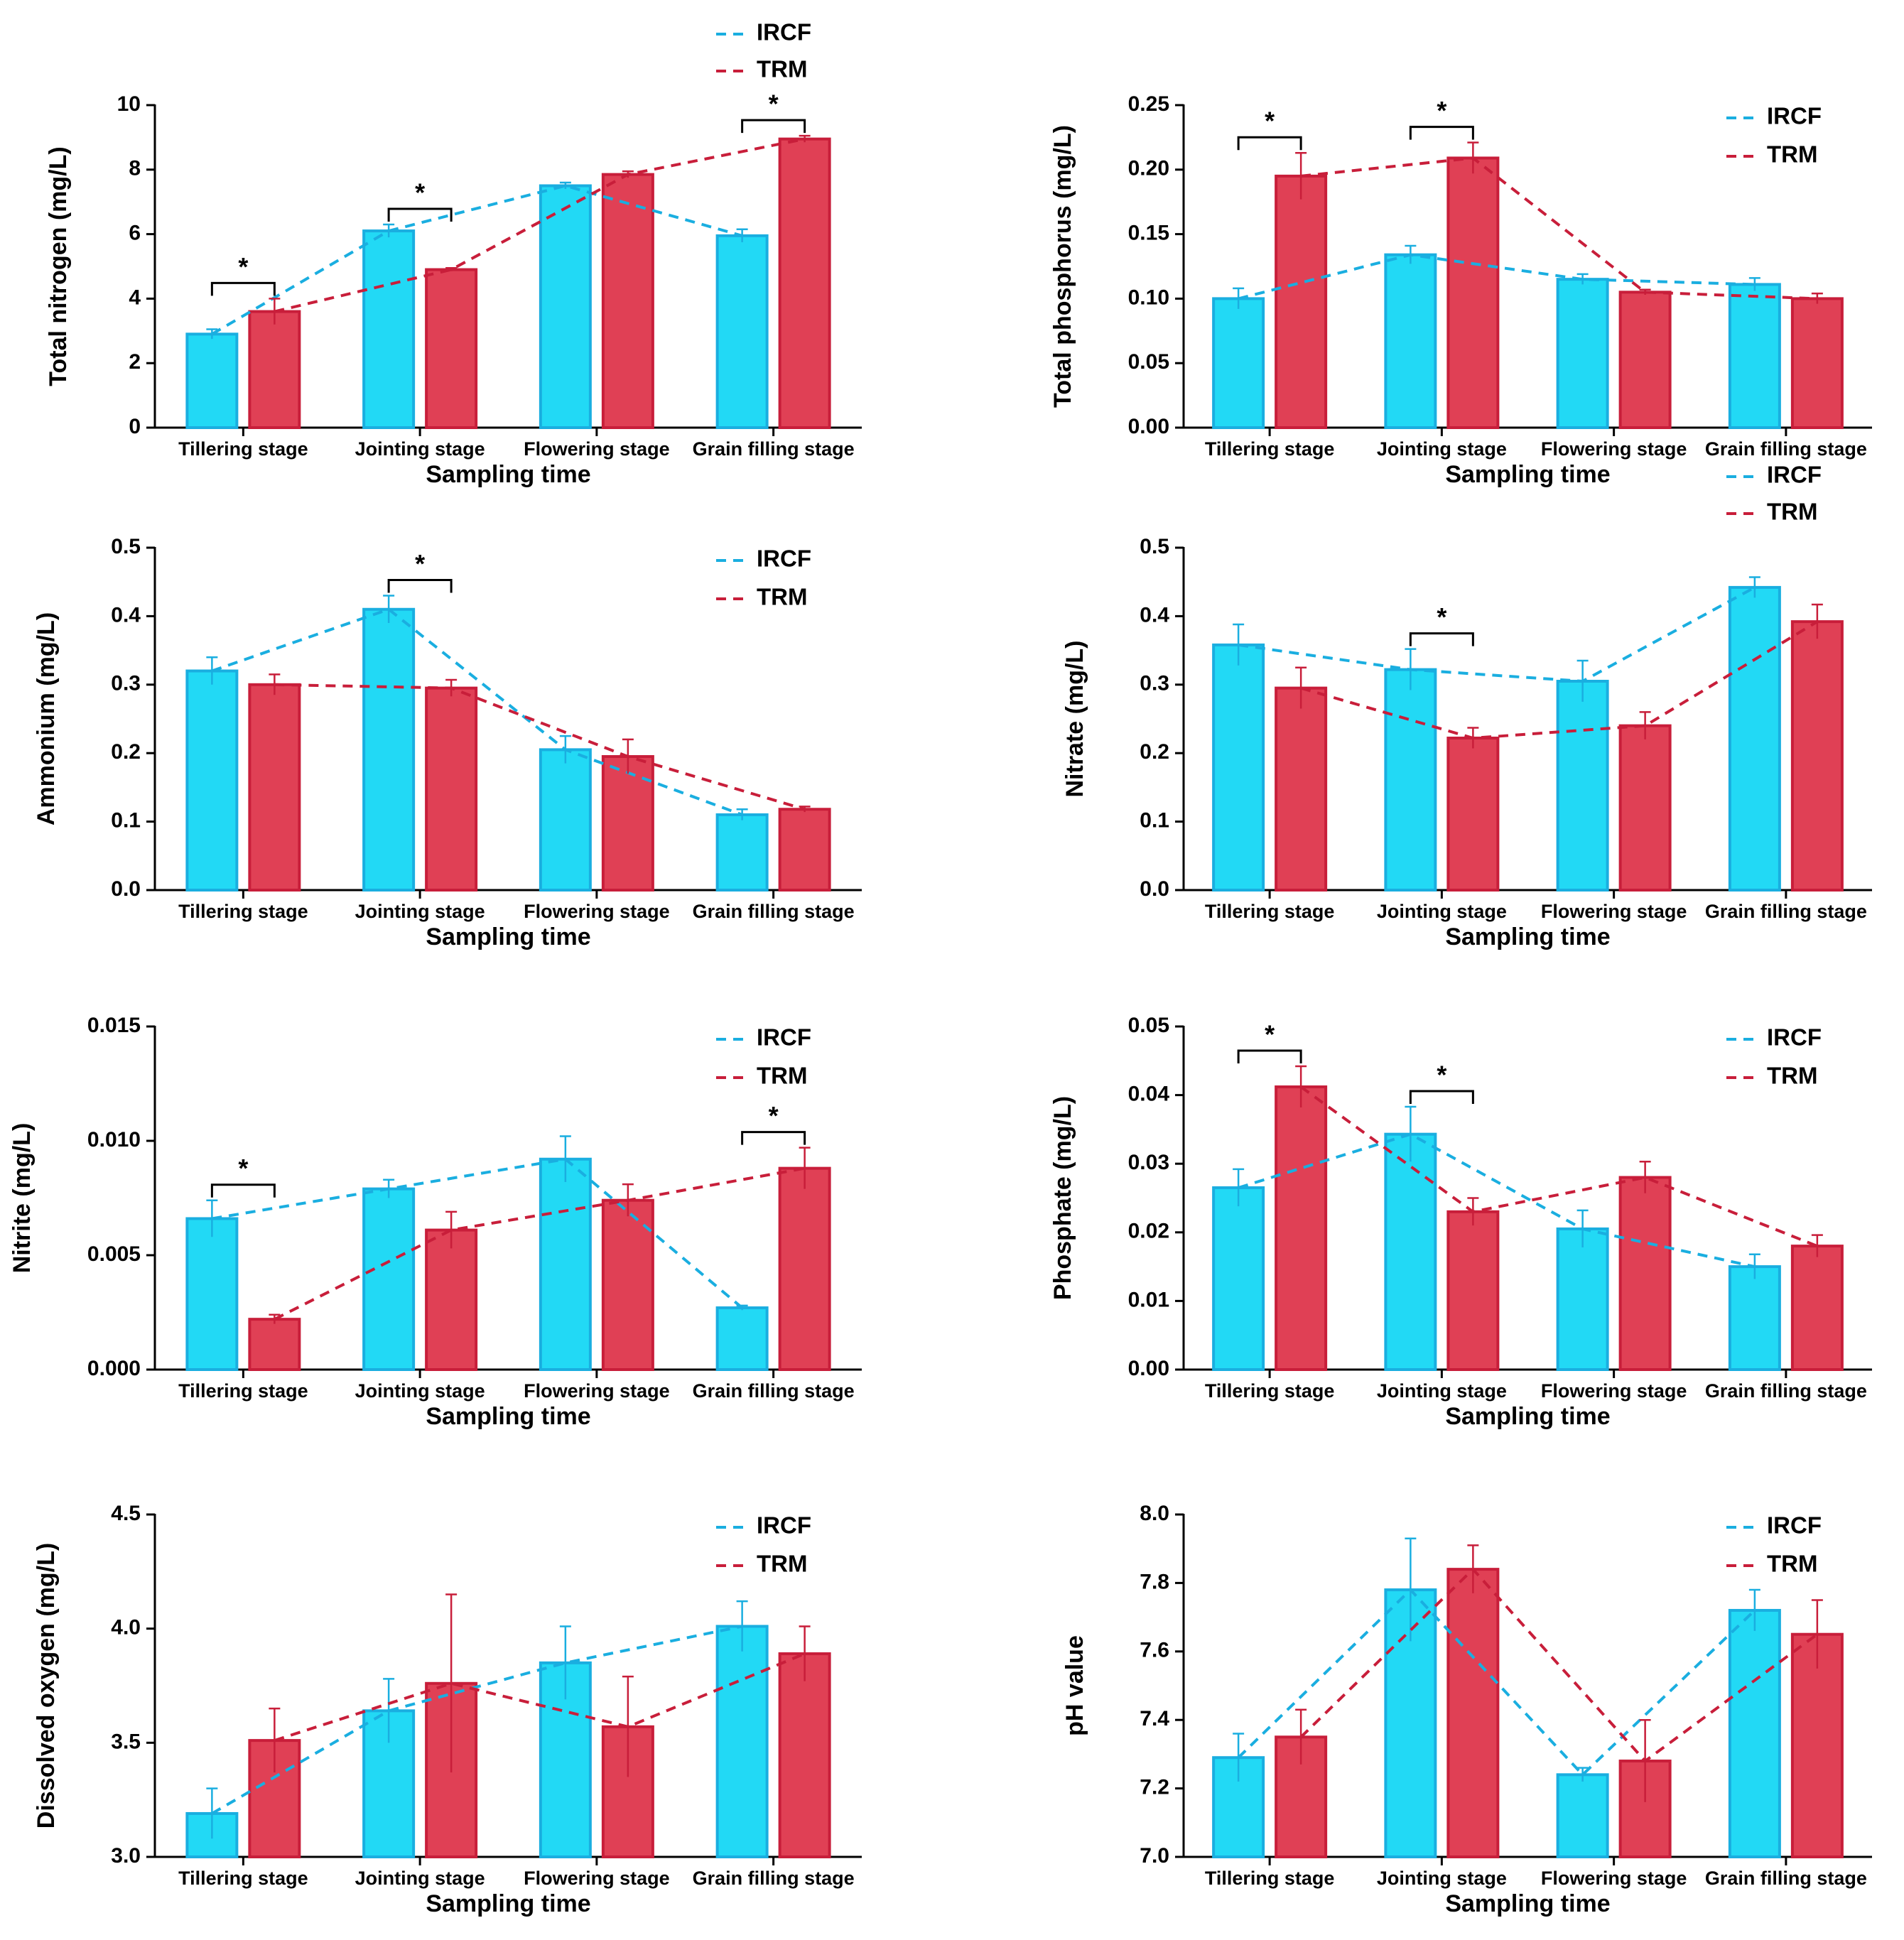 The image size is (1904, 1940). What do you see at coordinates (135, 233) in the screenshot?
I see `y-tick-label: 6` at bounding box center [135, 233].